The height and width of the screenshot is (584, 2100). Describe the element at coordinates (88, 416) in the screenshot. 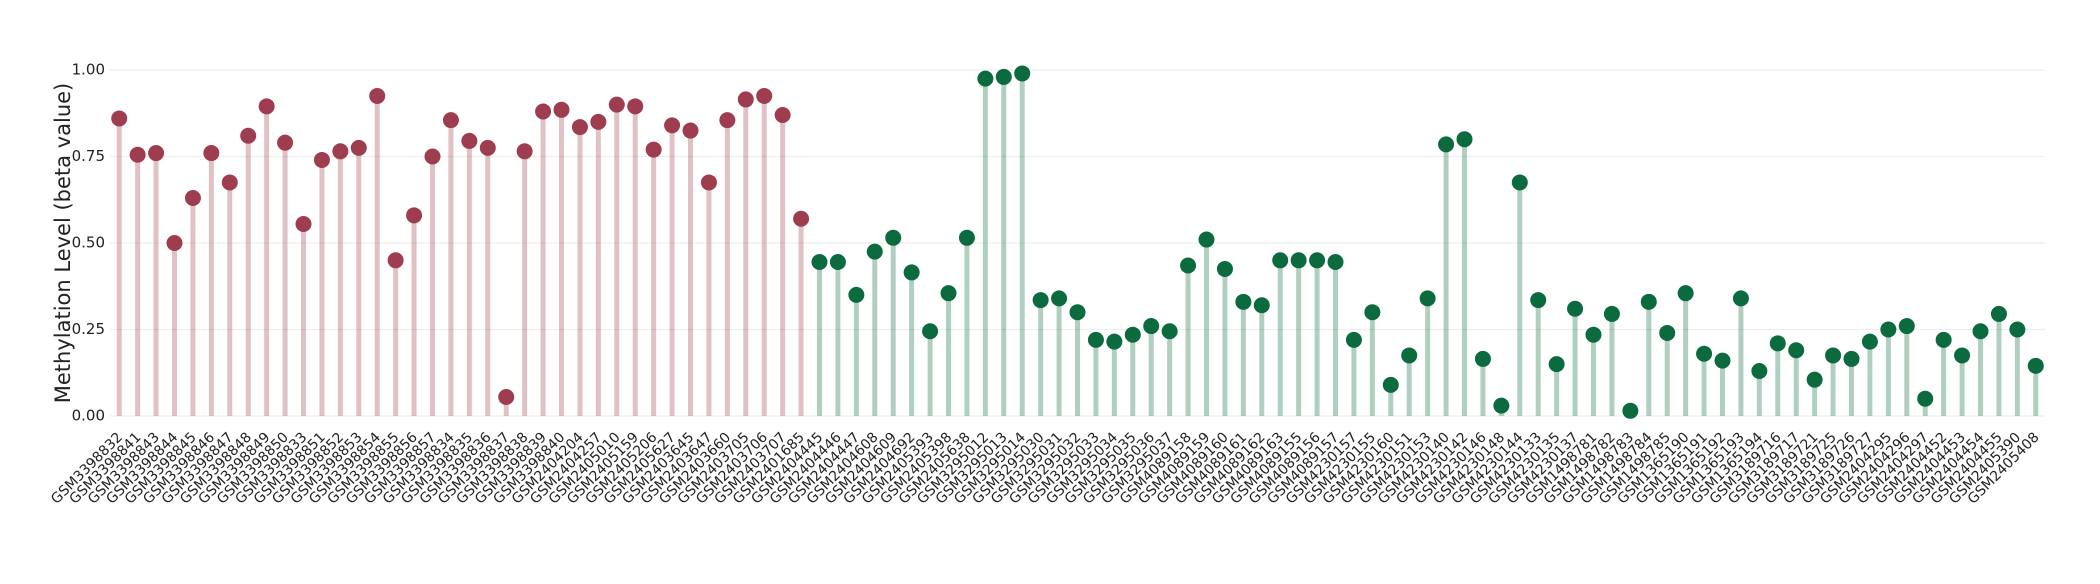

I see `y-tick-label: 0.00` at that location.